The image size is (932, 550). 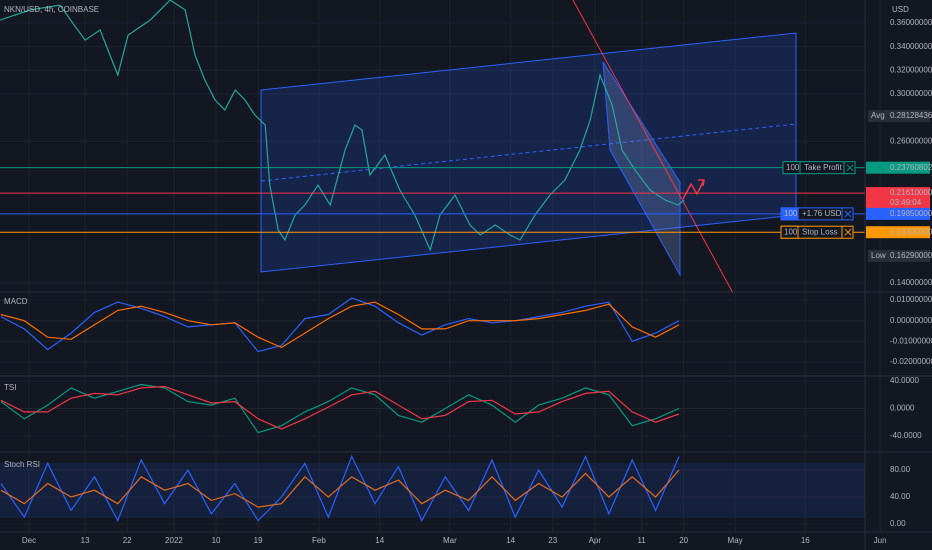 What do you see at coordinates (127, 540) in the screenshot?
I see `x-tick-label: 22` at bounding box center [127, 540].